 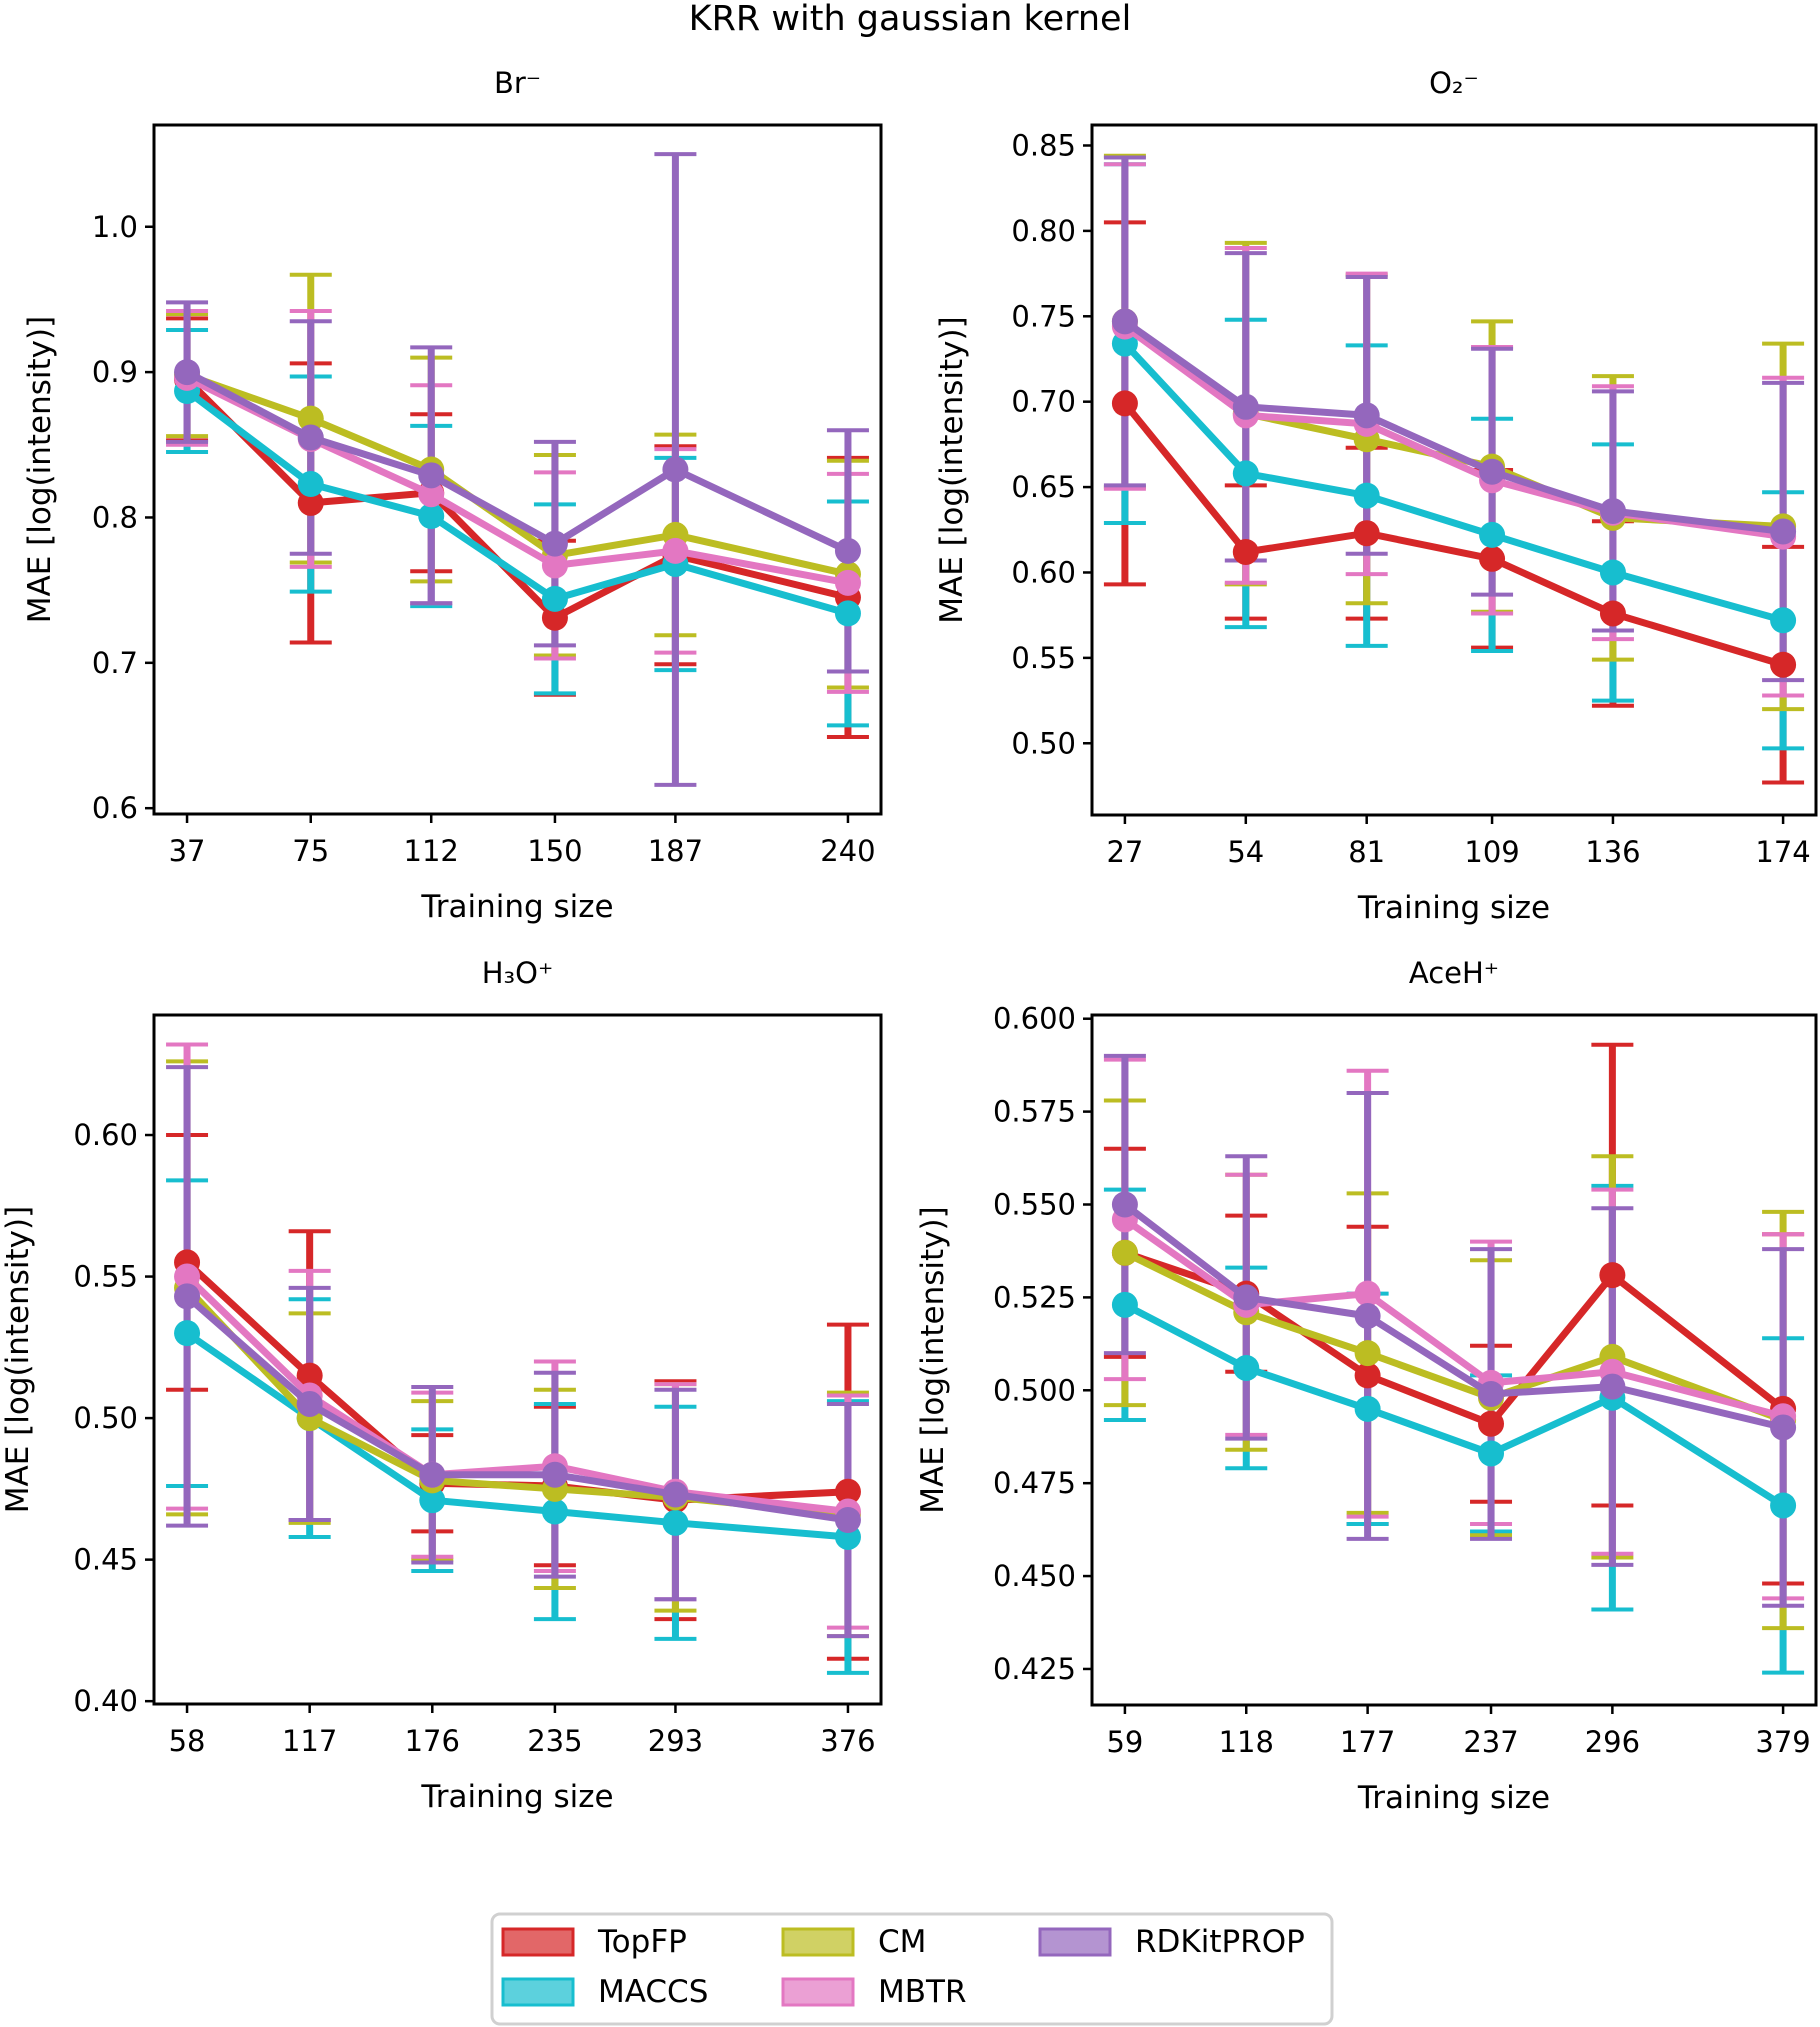 I want to click on legend-label: MBTR, so click(x=922, y=1992).